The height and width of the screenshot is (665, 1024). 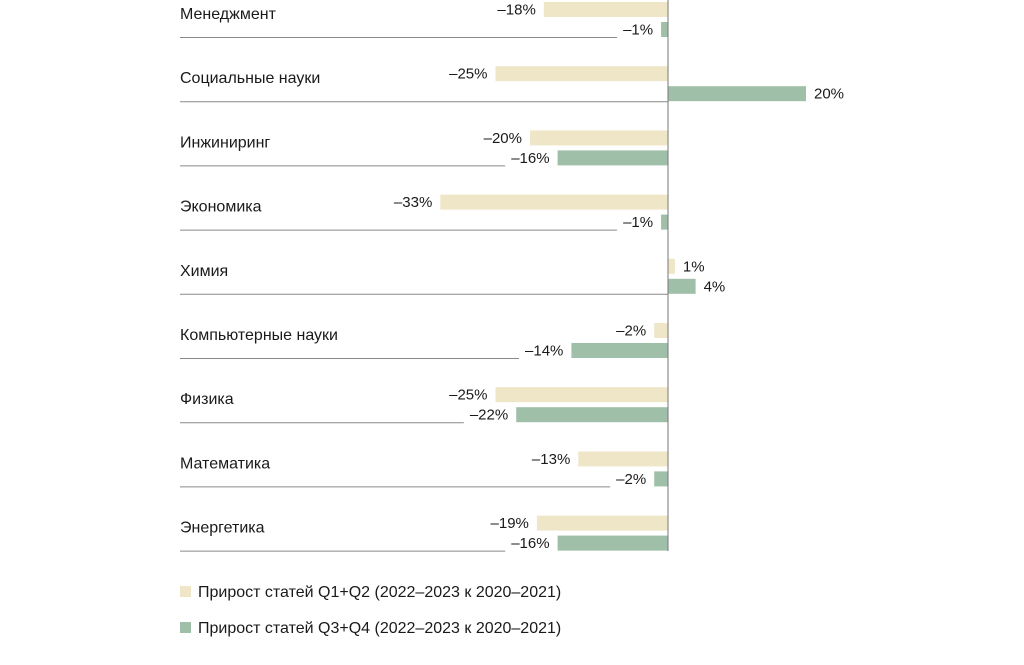 I want to click on value-label-q1q2: –20%, so click(x=503, y=138).